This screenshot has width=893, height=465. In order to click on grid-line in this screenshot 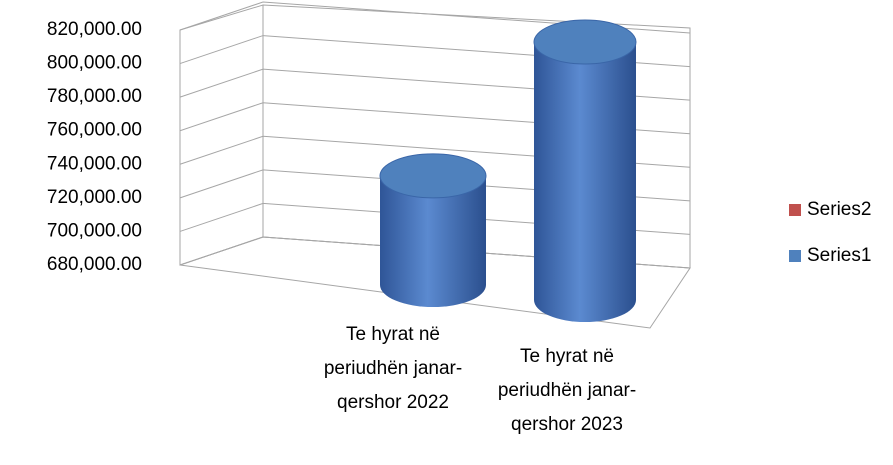, I will do `click(435, 17)`.